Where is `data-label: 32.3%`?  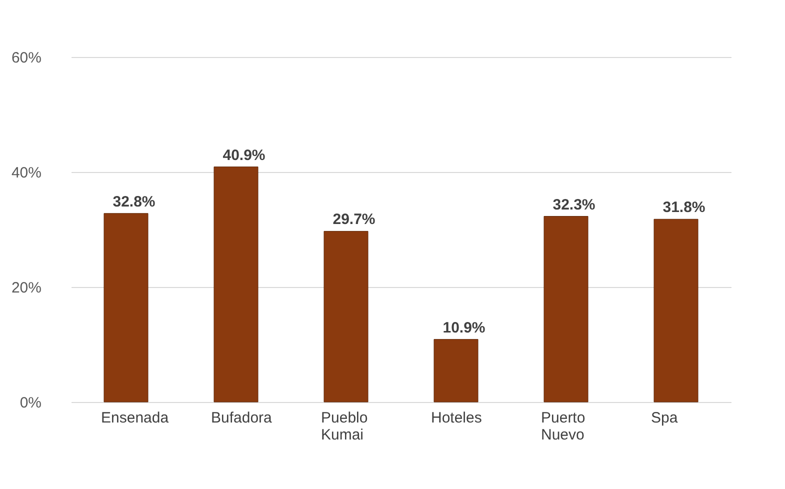
data-label: 32.3% is located at coordinates (574, 205).